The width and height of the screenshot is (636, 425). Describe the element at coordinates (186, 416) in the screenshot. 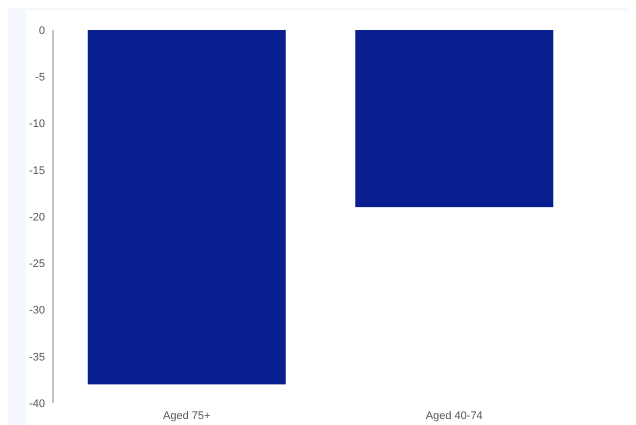

I see `x-tick-label: Aged 75+` at that location.